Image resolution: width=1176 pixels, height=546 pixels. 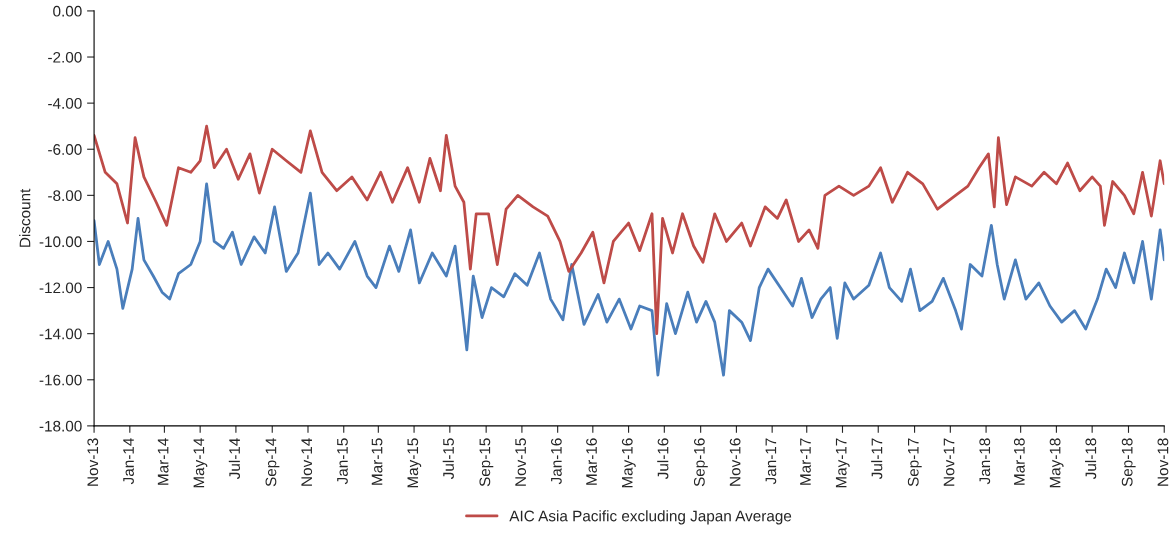 What do you see at coordinates (842, 463) in the screenshot?
I see `x-tick-label: May-17` at bounding box center [842, 463].